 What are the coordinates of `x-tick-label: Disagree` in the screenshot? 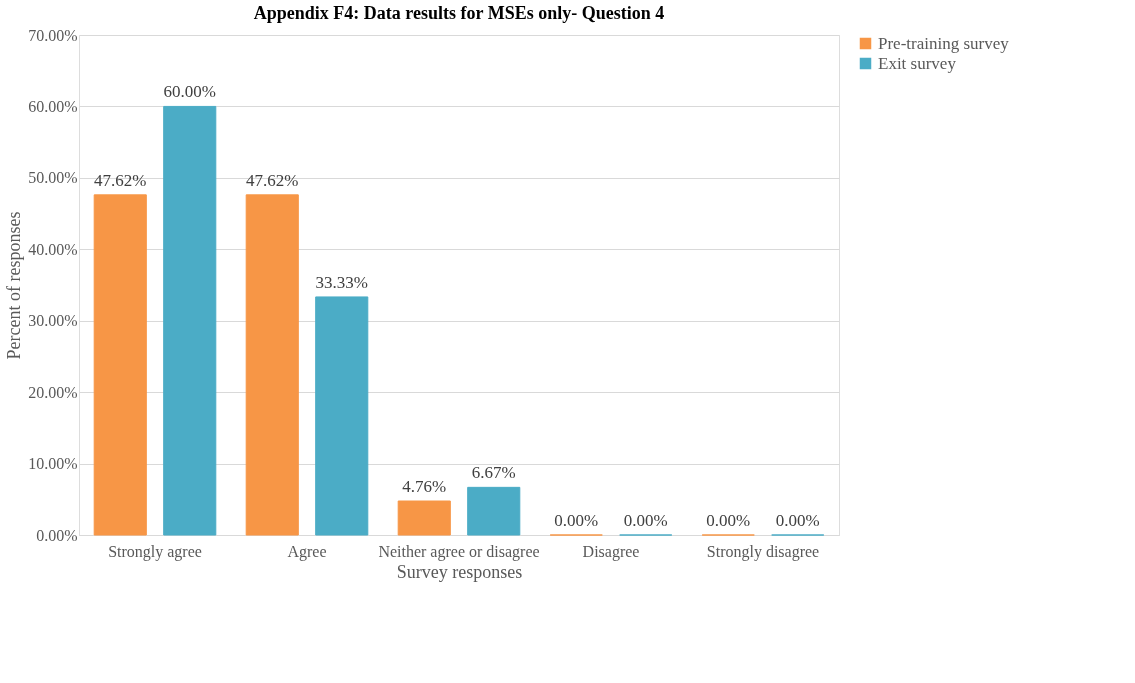 It's located at (611, 551).